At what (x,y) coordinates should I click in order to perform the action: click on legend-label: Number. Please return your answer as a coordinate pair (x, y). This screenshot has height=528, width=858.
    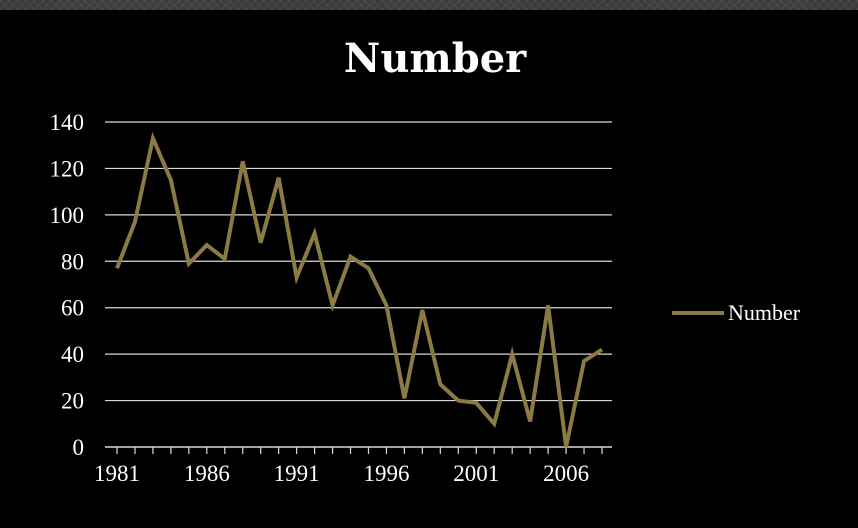
    Looking at the image, I should click on (764, 312).